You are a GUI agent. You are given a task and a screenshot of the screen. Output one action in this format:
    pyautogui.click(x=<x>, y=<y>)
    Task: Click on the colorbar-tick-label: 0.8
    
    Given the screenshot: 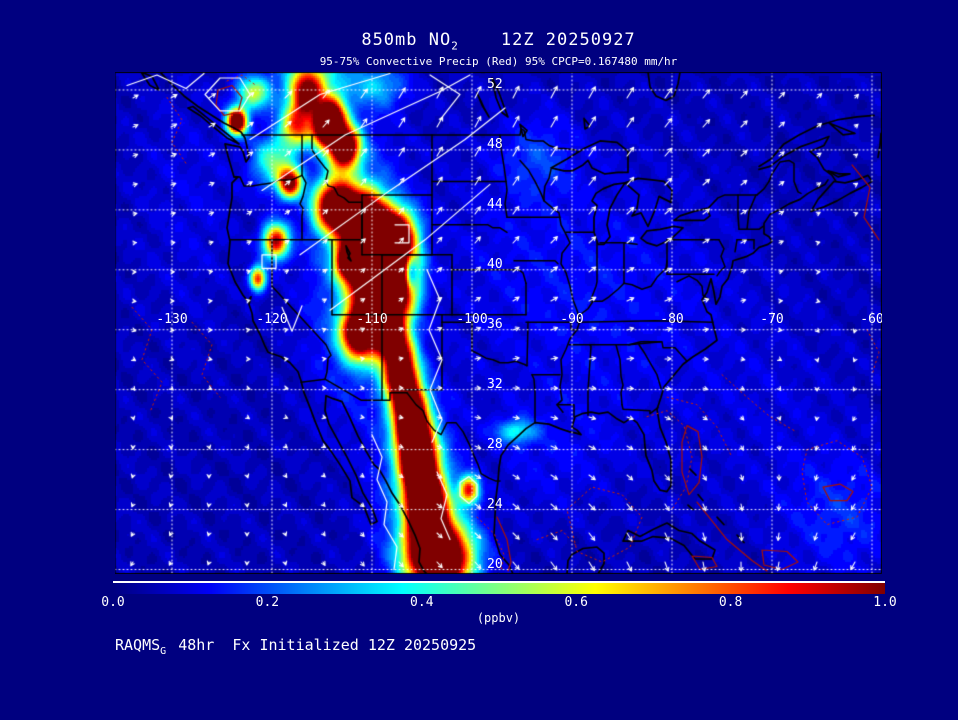 What is the action you would take?
    pyautogui.click(x=730, y=602)
    